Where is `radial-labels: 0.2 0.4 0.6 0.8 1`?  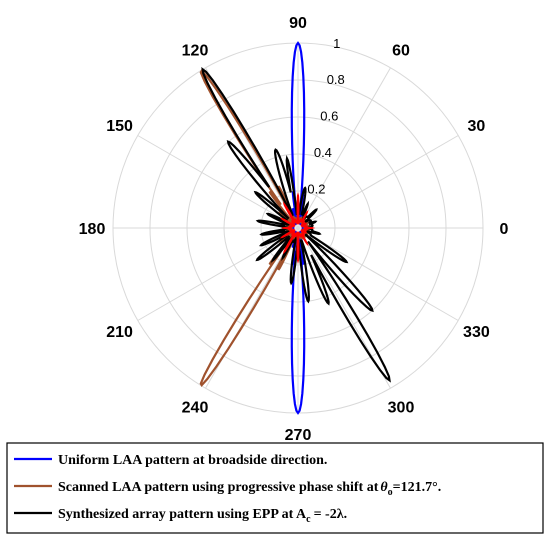 radial-labels: 0.2 0.4 0.6 0.8 1 is located at coordinates (325, 116).